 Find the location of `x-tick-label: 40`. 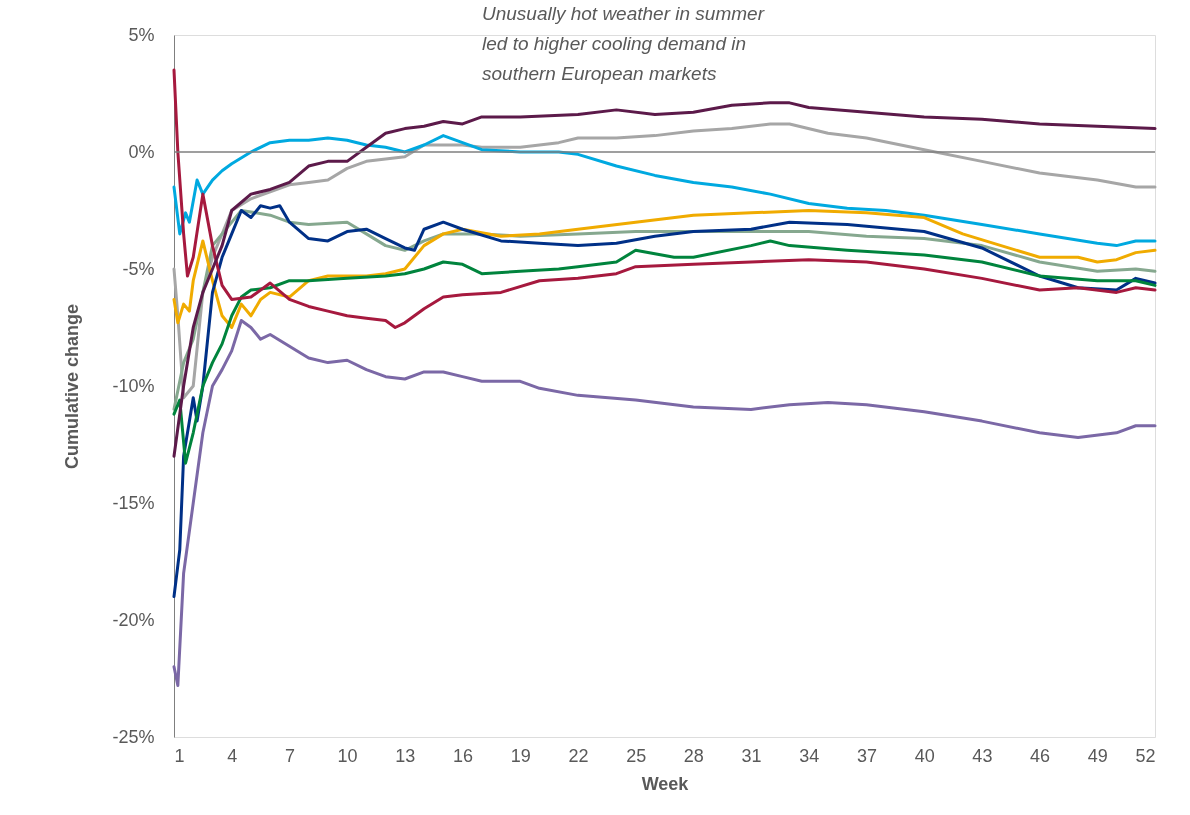

x-tick-label: 40 is located at coordinates (924, 755).